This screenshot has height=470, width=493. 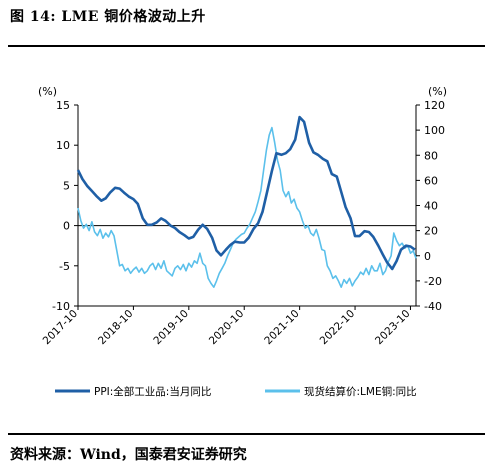 What do you see at coordinates (64, 266) in the screenshot?
I see `left-tick-label: -5` at bounding box center [64, 266].